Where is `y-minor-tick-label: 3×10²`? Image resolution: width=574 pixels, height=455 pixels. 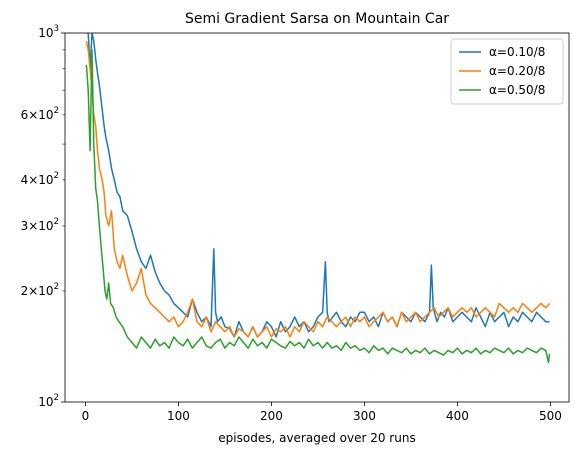 y-minor-tick-label: 3×10² is located at coordinates (40, 225).